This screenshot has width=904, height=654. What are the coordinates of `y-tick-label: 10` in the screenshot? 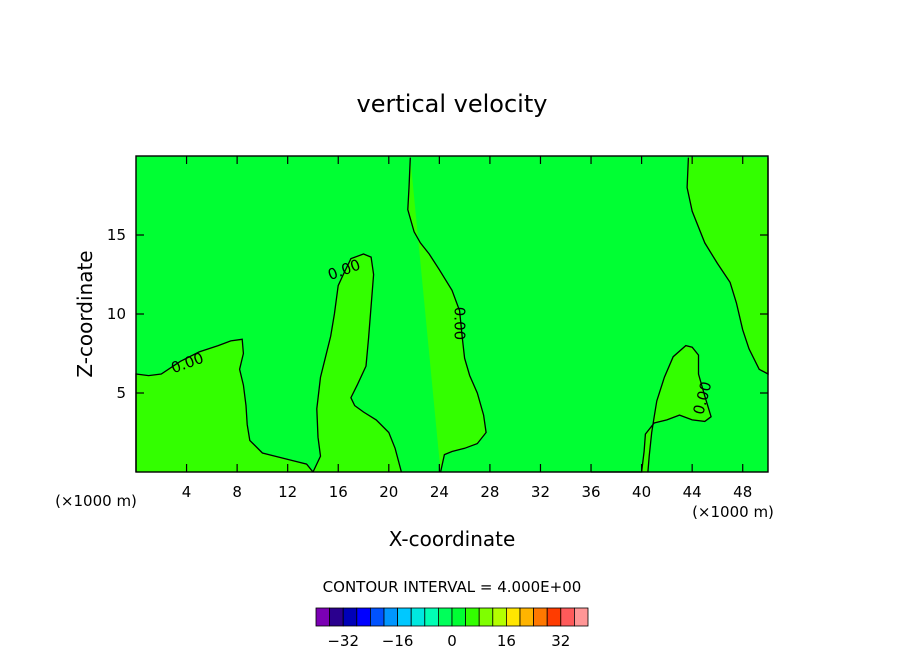 It's located at (116, 314).